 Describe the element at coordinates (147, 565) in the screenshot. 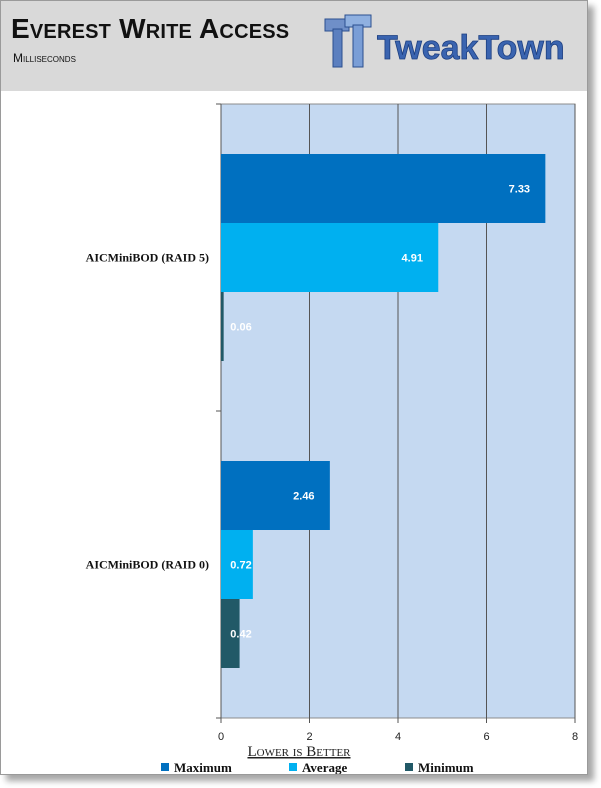

I see `category-label: AICMiniBOD (RAID 0)` at that location.